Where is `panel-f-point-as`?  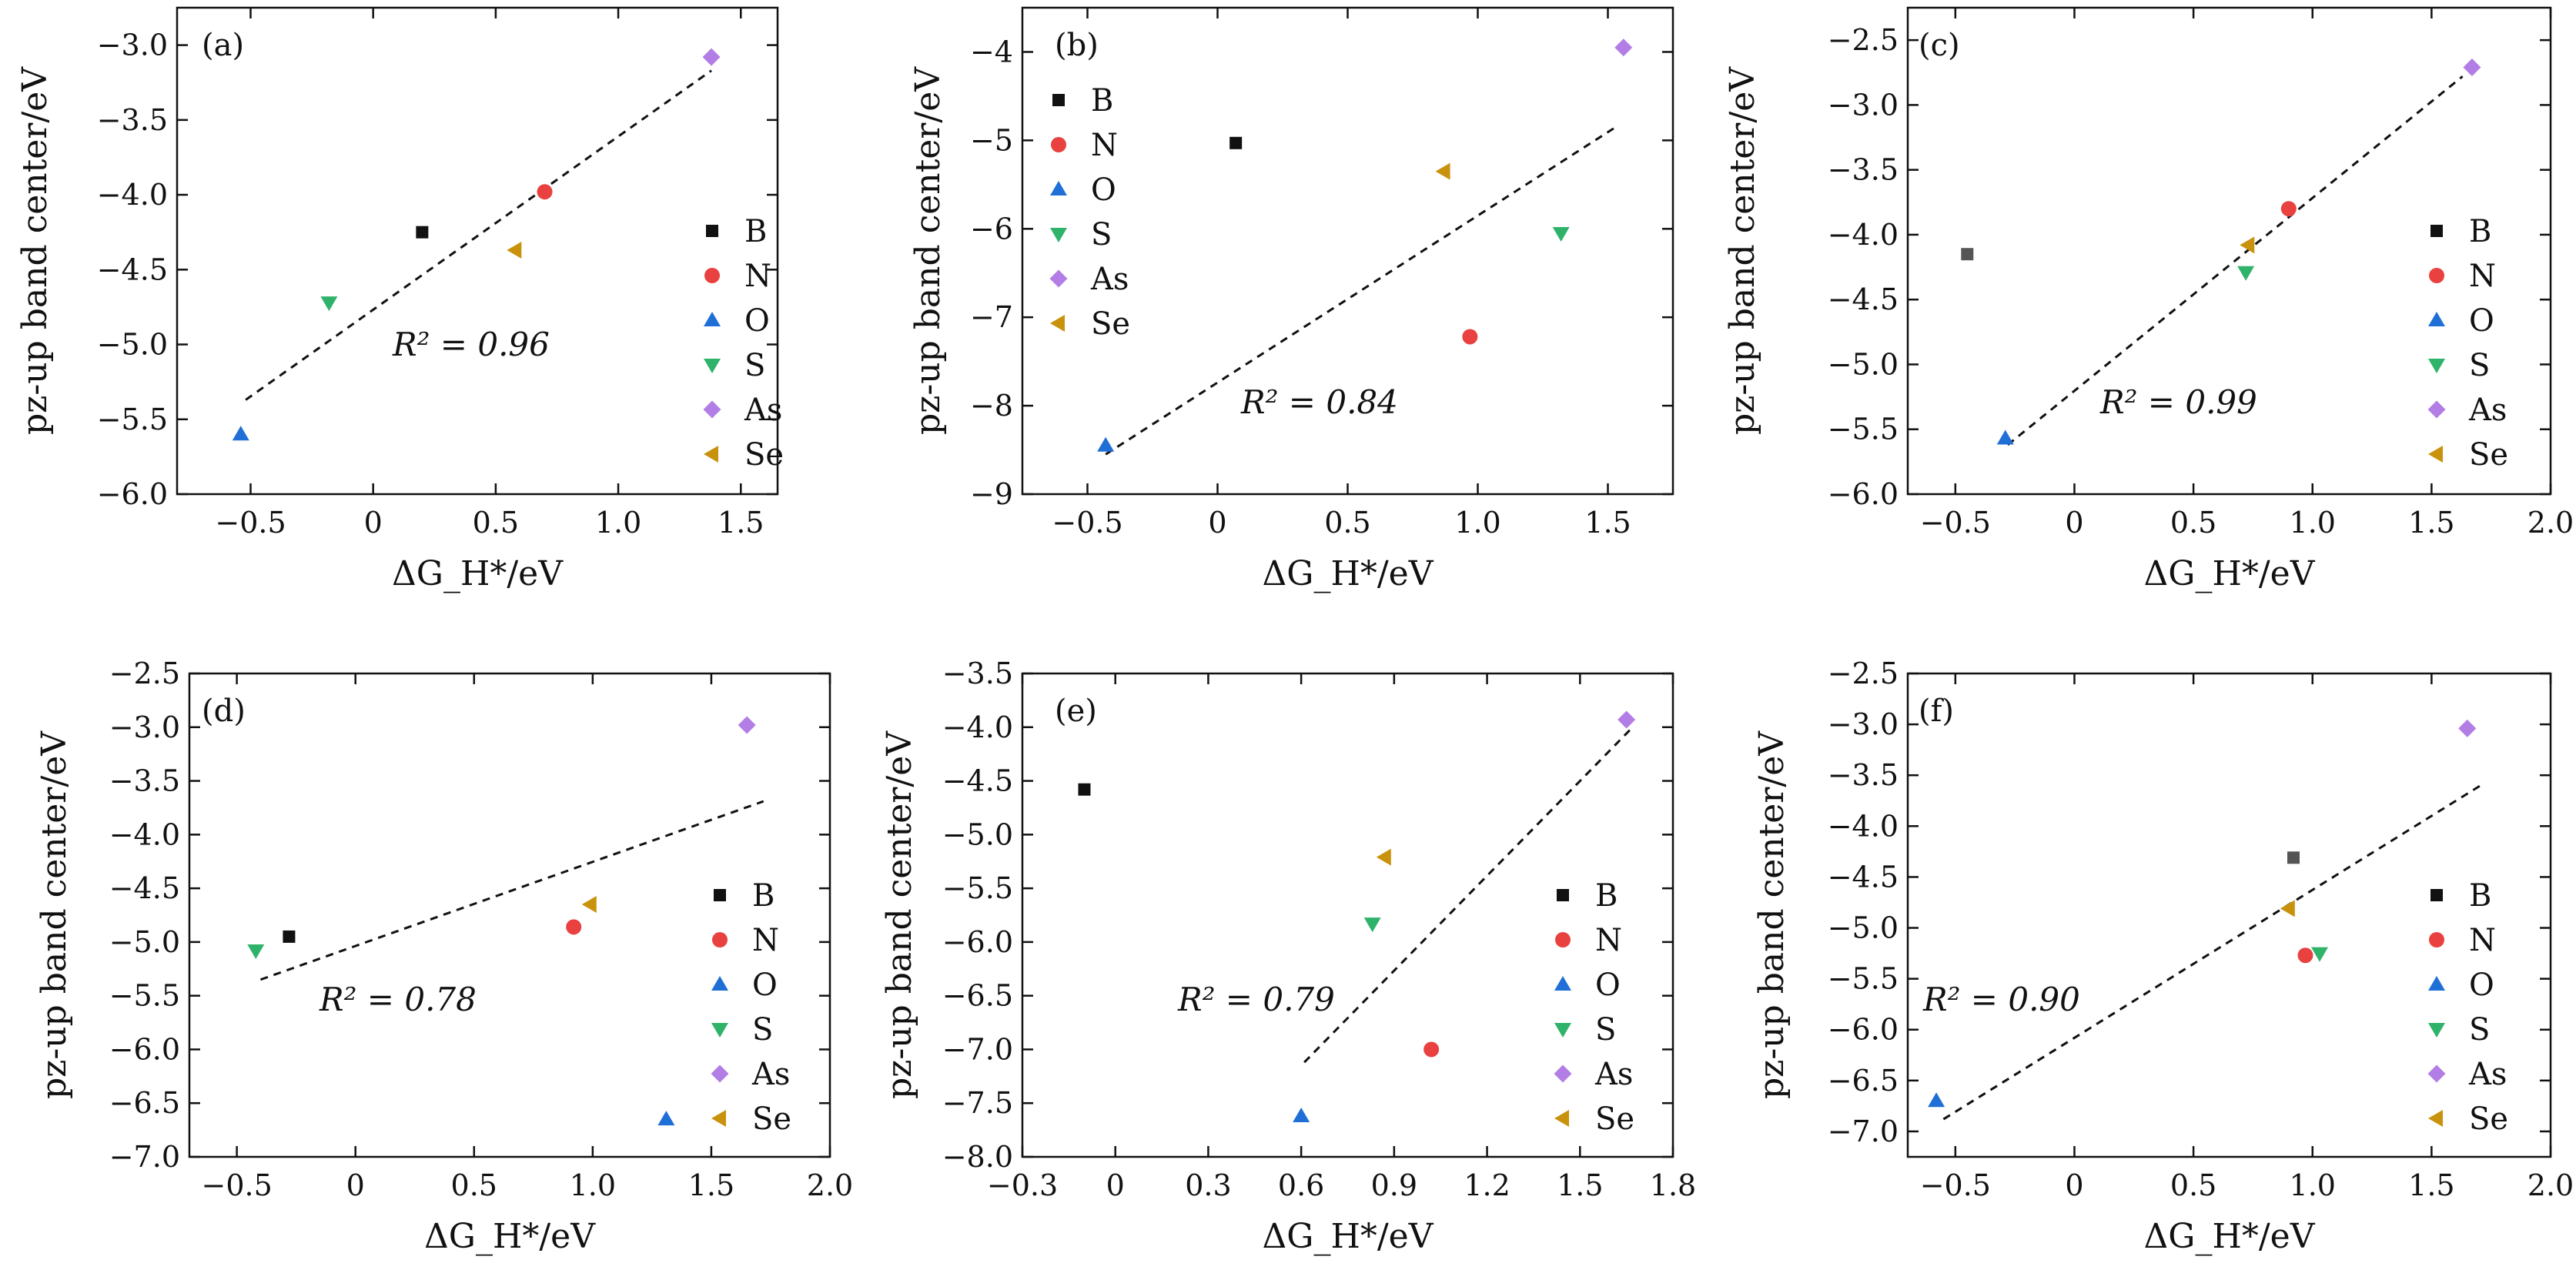 panel-f-point-as is located at coordinates (2468, 728).